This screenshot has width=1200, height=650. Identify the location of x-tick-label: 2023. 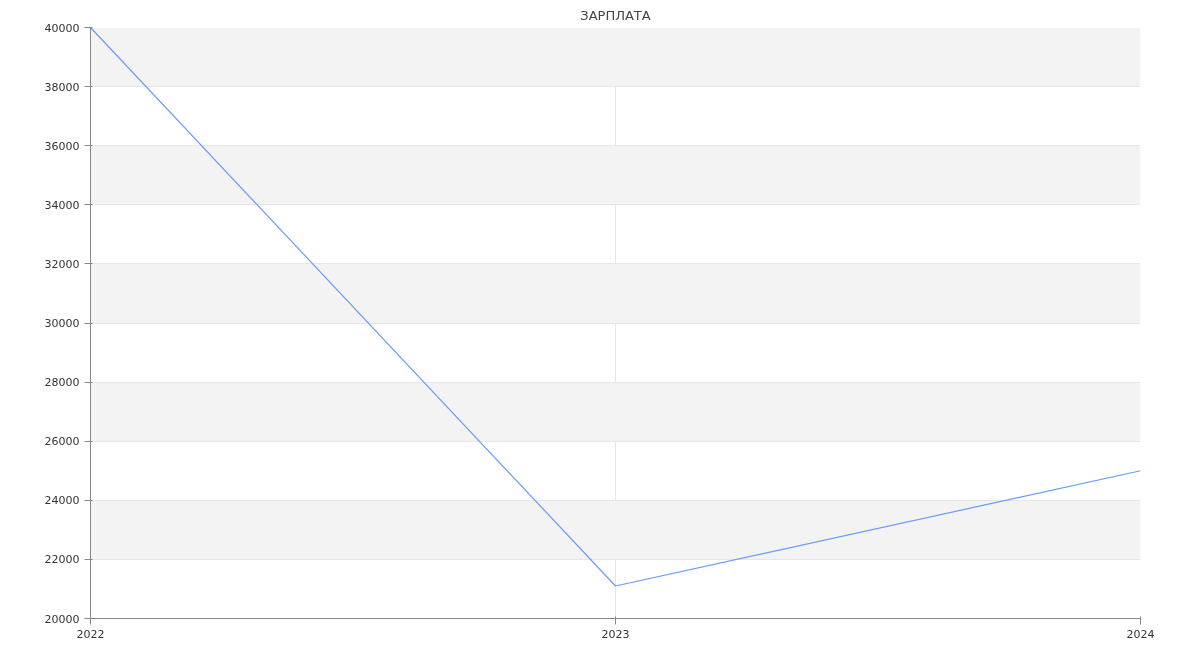
(615, 634).